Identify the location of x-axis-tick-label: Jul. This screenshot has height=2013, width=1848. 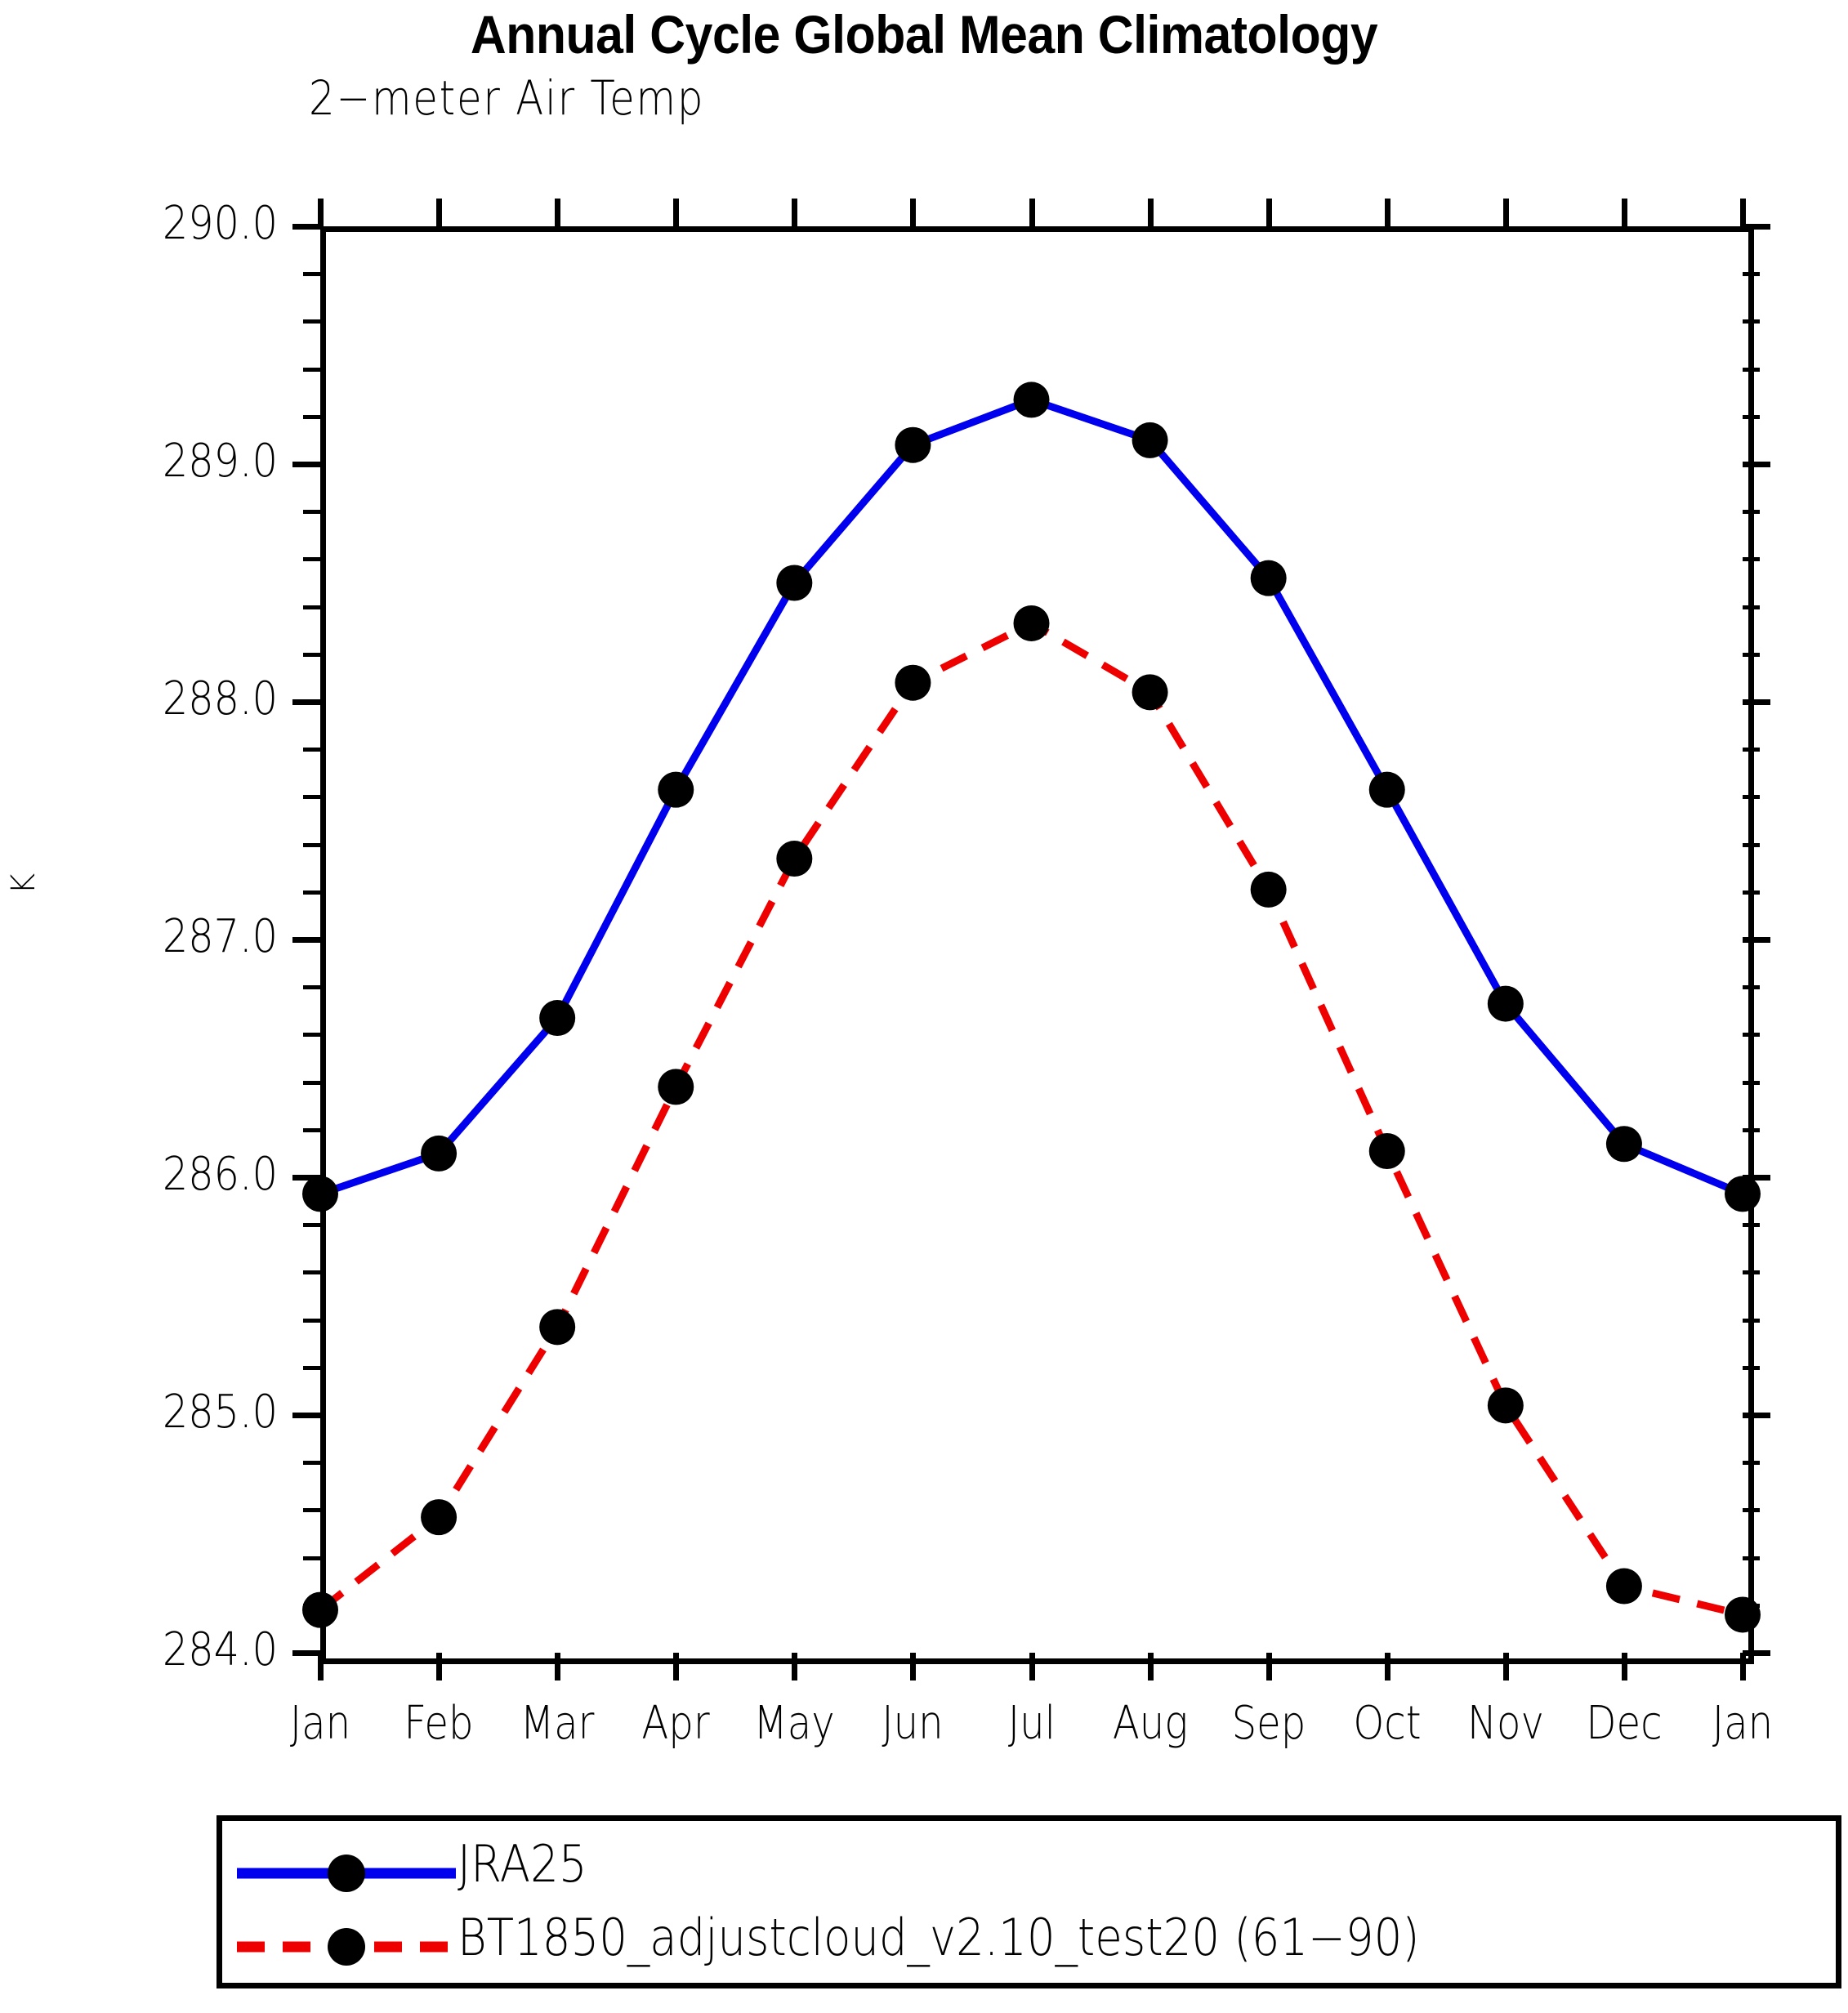
(1031, 1723).